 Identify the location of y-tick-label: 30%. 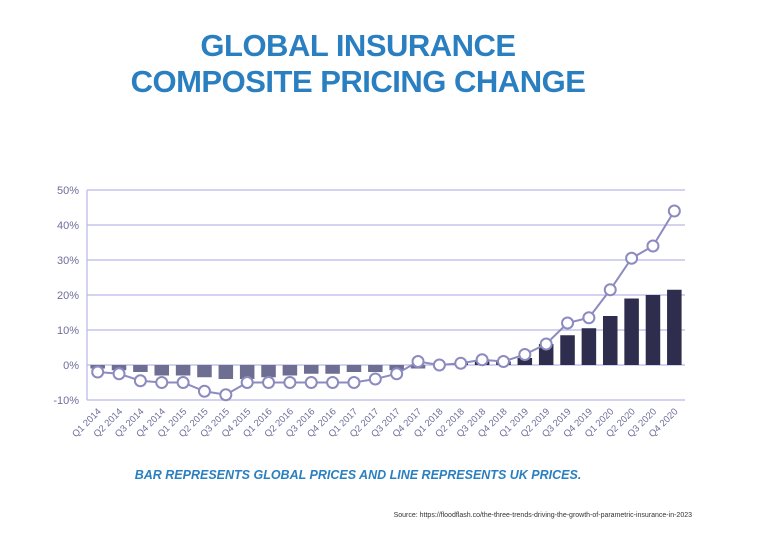
(68, 261).